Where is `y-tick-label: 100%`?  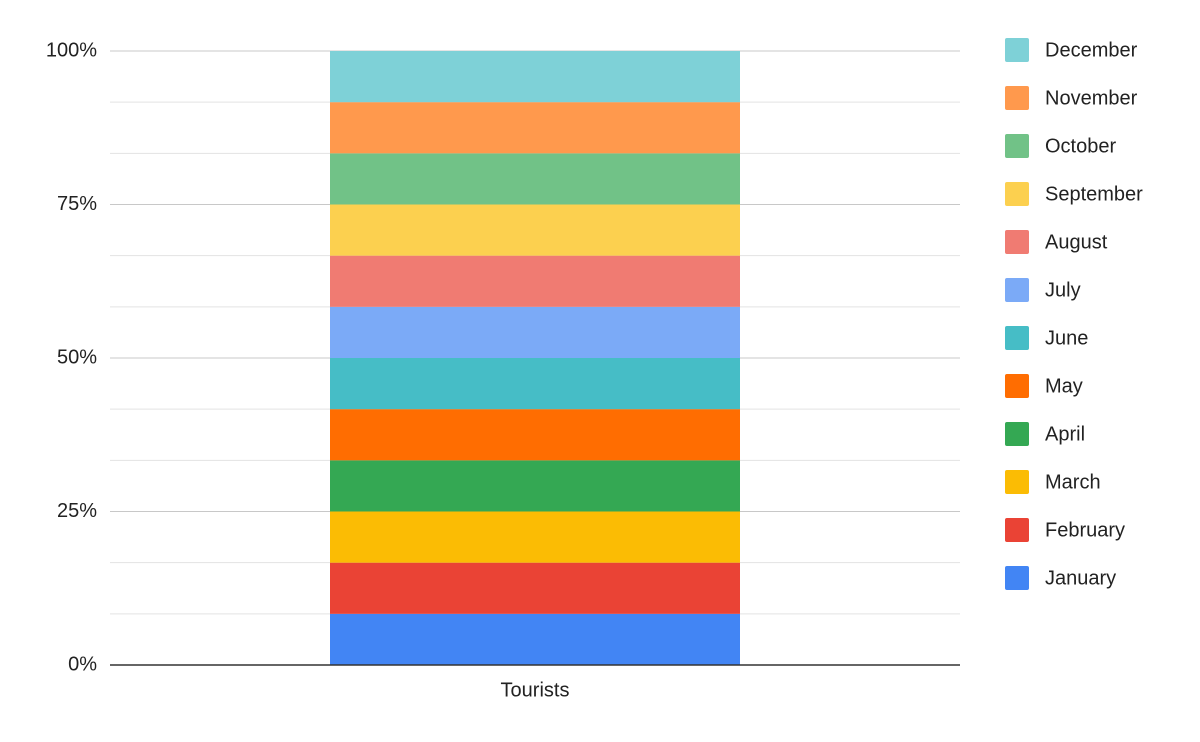 y-tick-label: 100% is located at coordinates (71, 50).